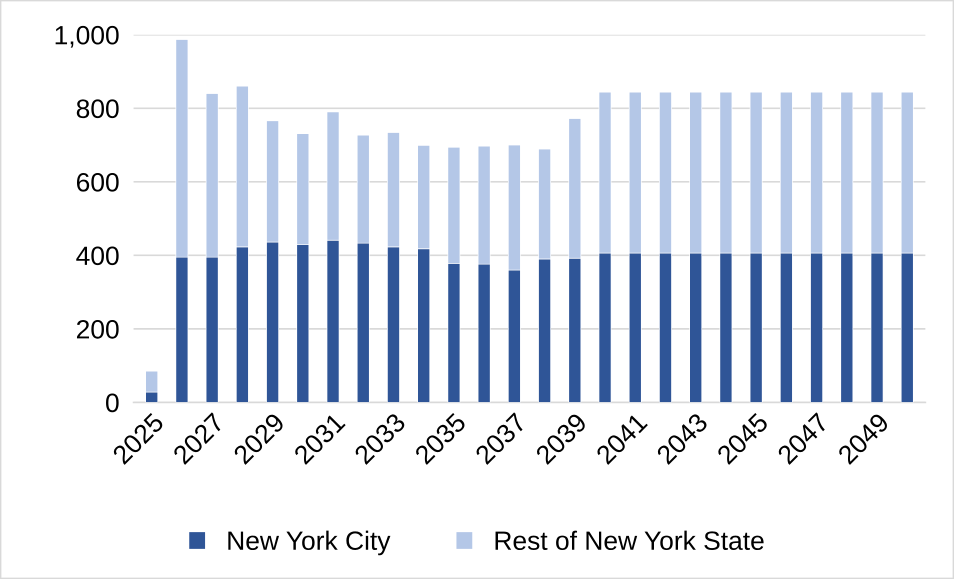  What do you see at coordinates (97, 329) in the screenshot?
I see `y-tick-label: 200` at bounding box center [97, 329].